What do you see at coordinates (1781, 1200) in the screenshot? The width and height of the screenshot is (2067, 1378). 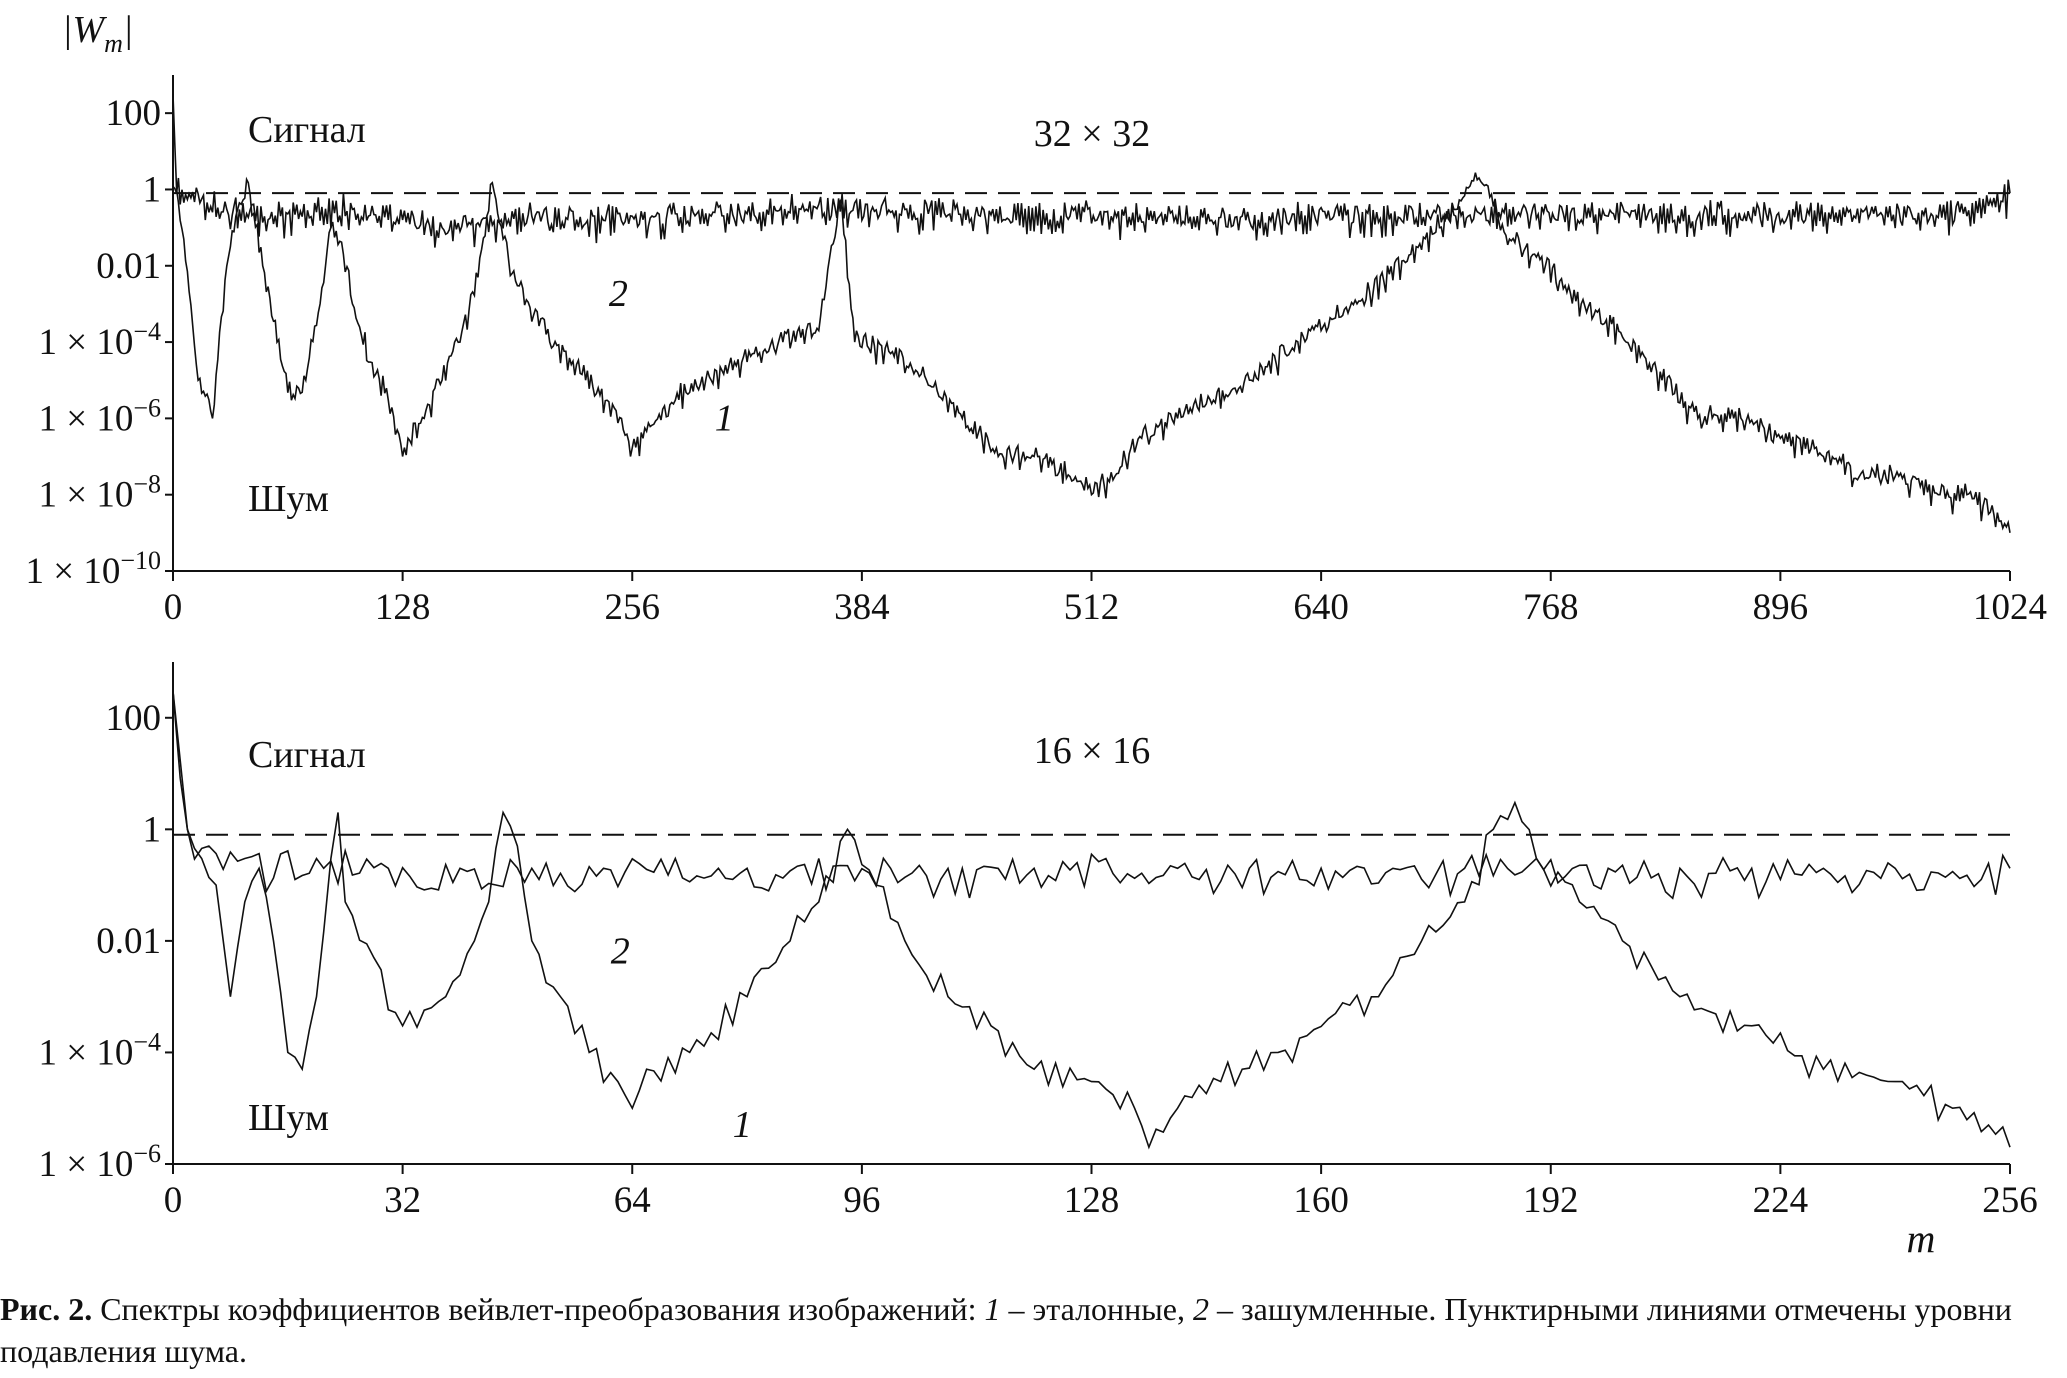 I see `x-tick-label: 224` at bounding box center [1781, 1200].